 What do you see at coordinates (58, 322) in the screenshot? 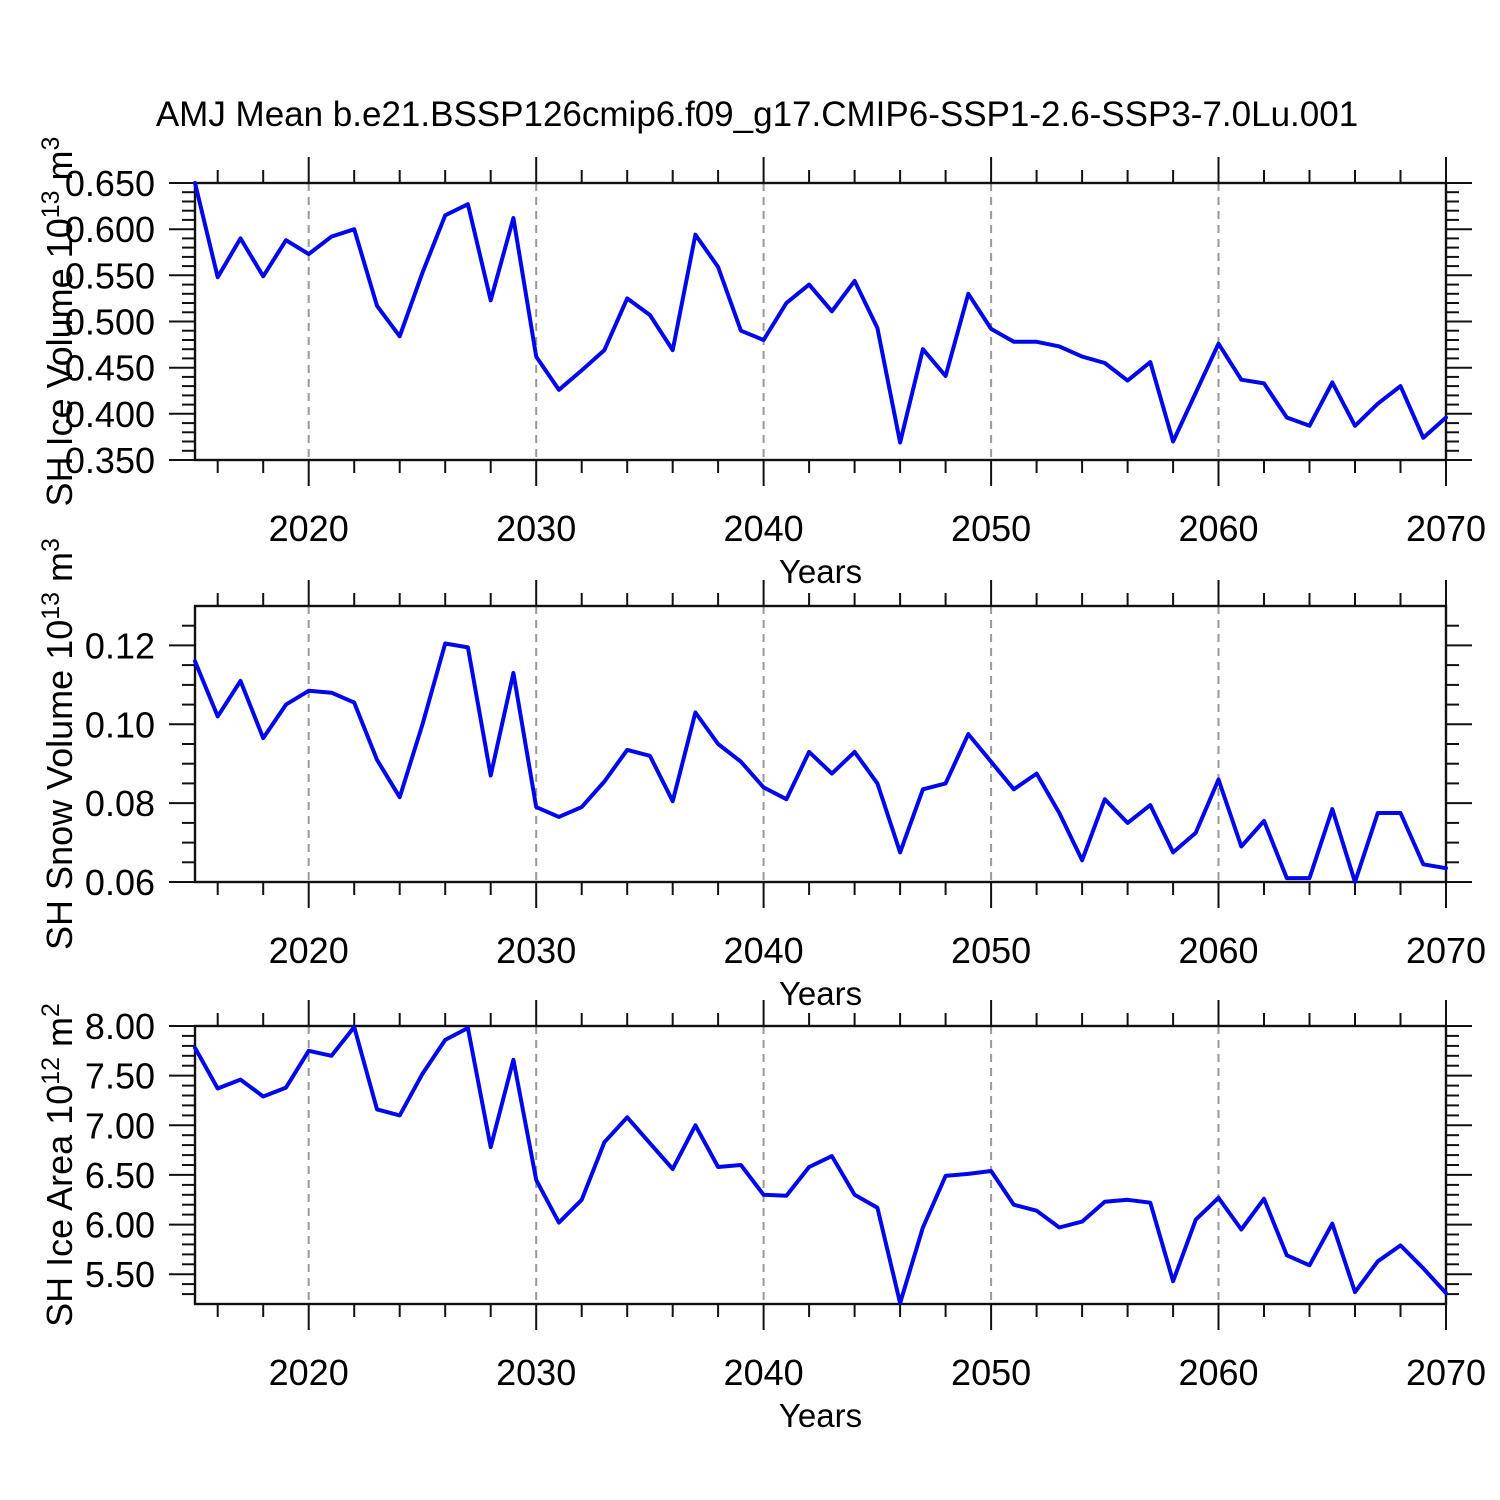
I see `y-axis-title: SH Ice Volume 1013 m3` at bounding box center [58, 322].